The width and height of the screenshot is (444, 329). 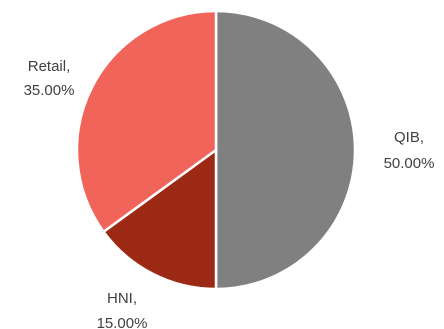 I want to click on data-label-name-qib: QIB,, so click(x=409, y=137).